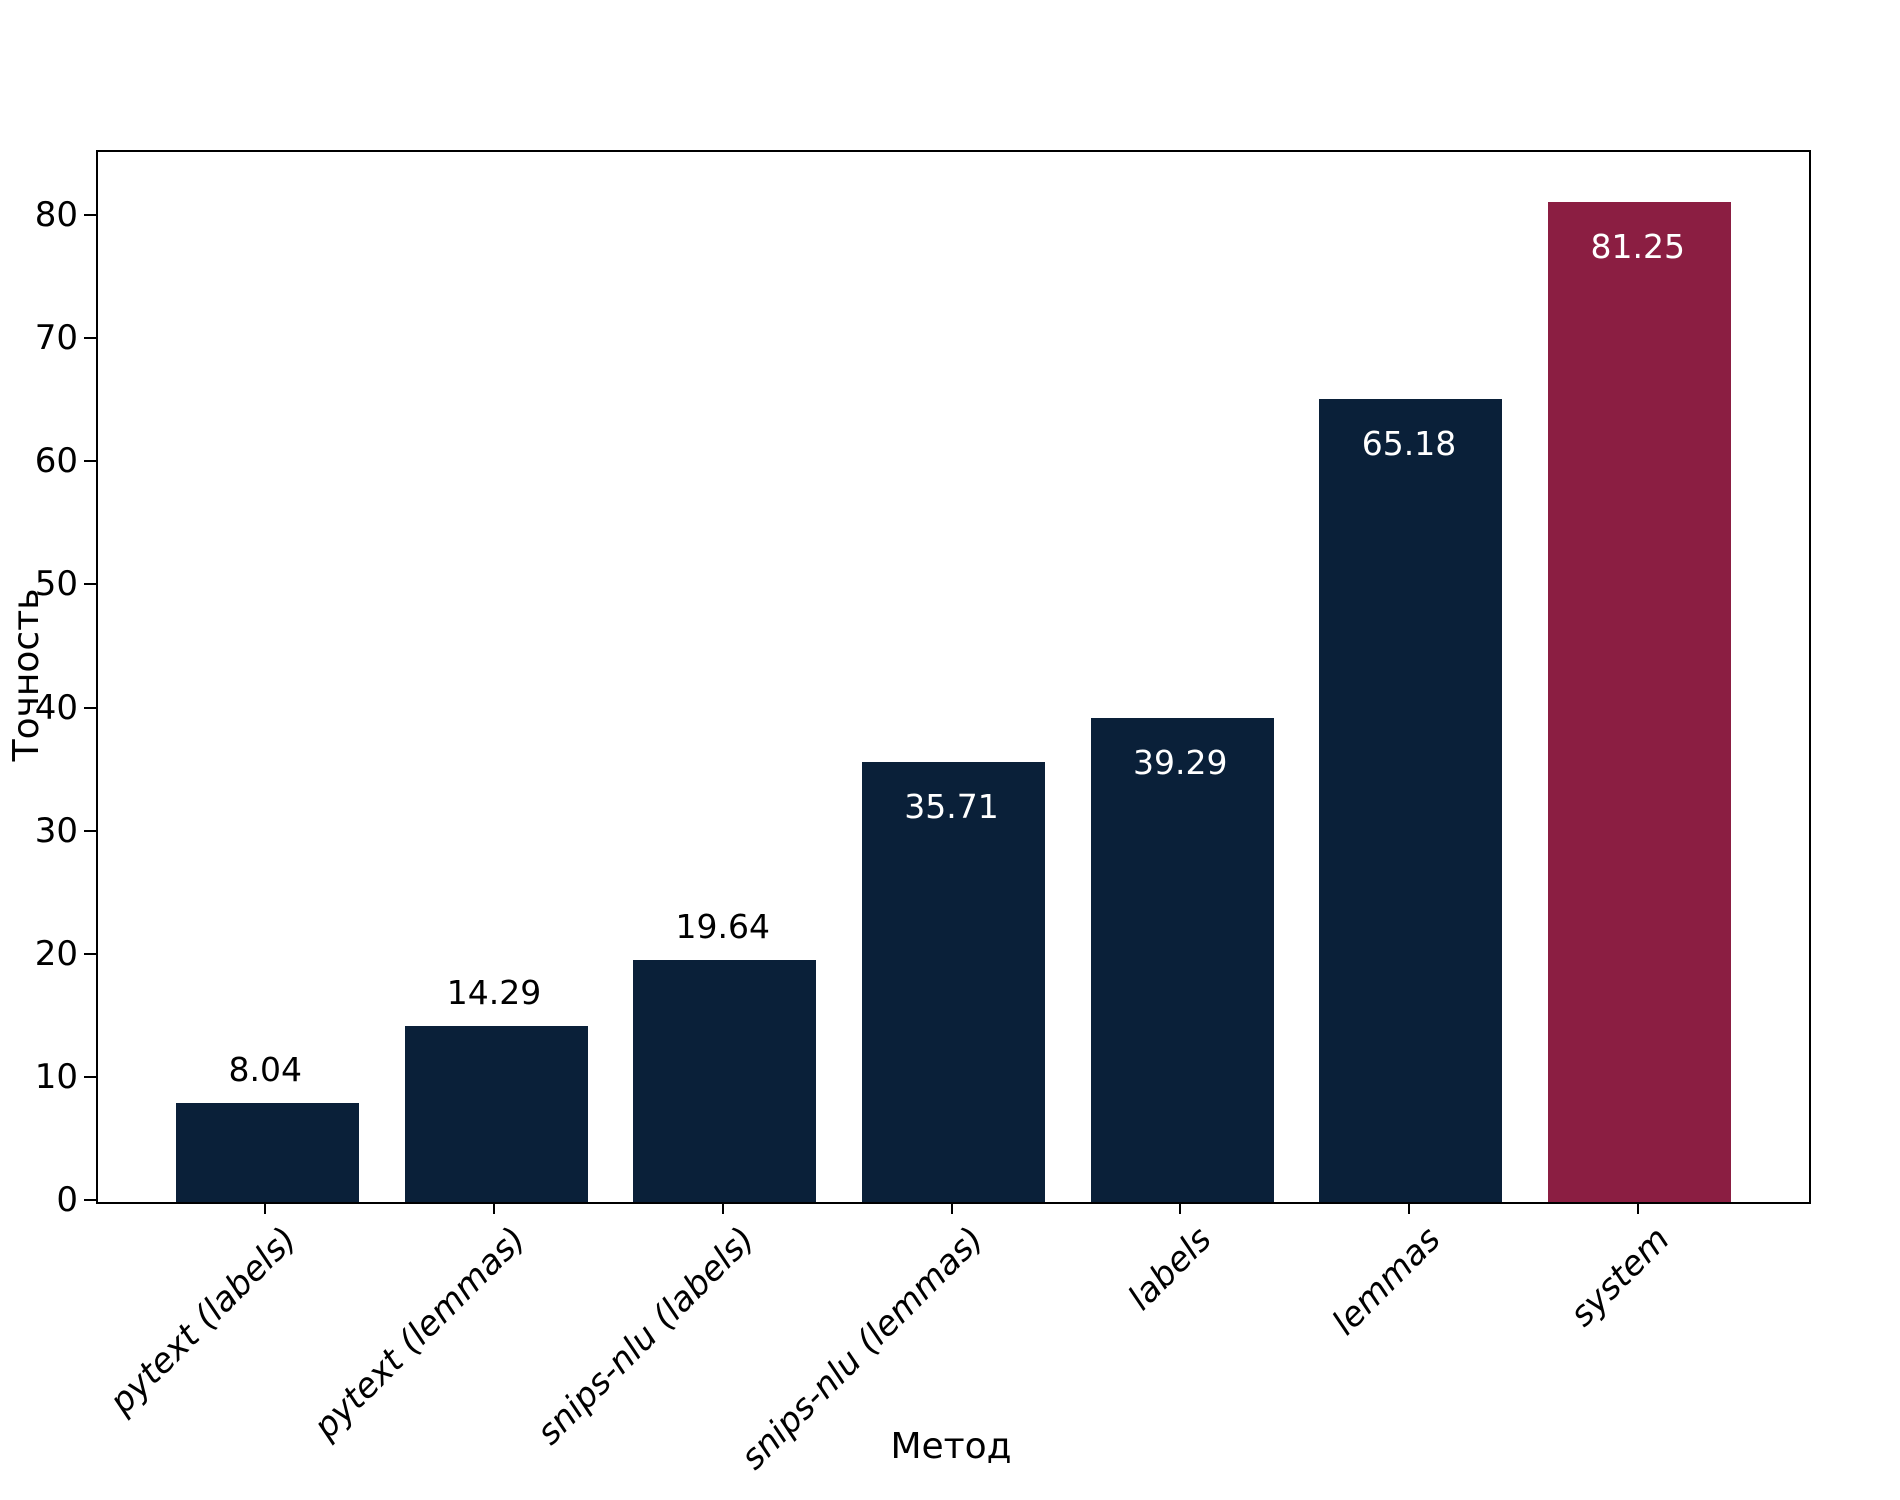  Describe the element at coordinates (56, 953) in the screenshot. I see `y-tick-label: 20` at that location.